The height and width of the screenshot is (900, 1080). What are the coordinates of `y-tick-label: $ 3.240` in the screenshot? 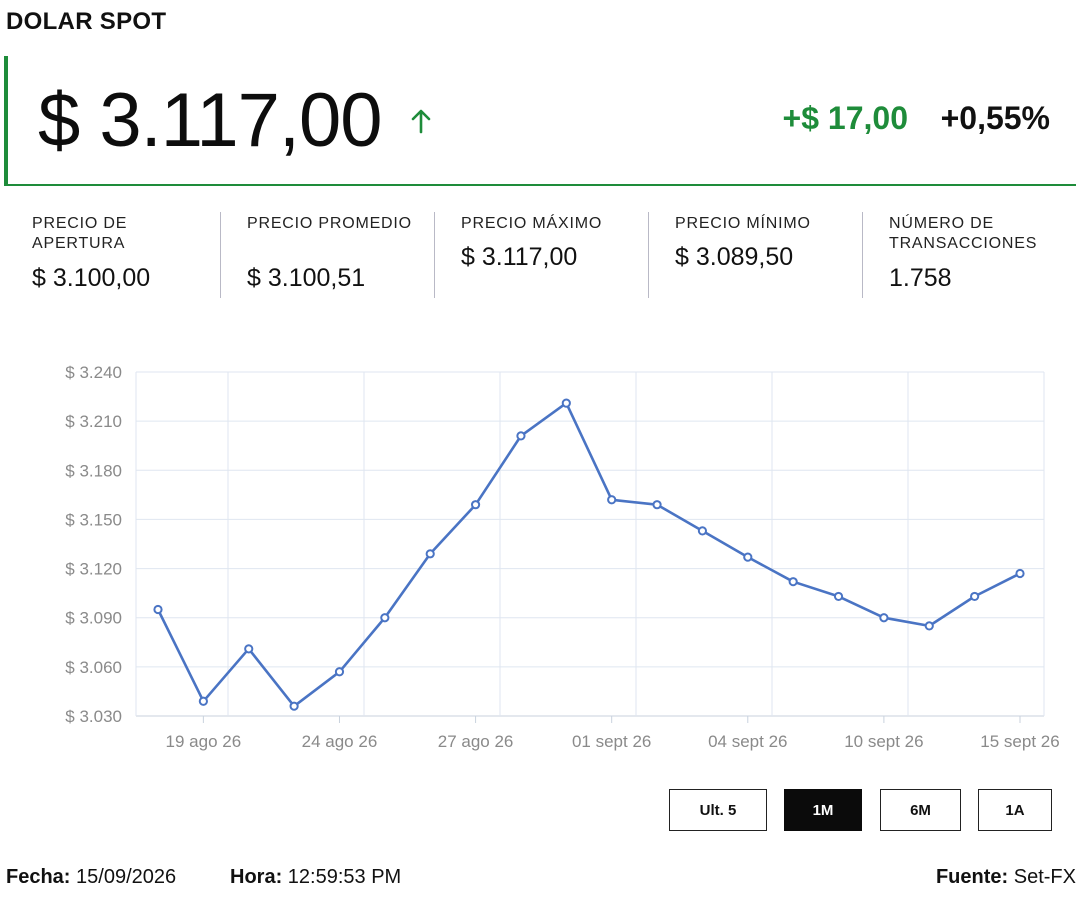 It's located at (93, 372).